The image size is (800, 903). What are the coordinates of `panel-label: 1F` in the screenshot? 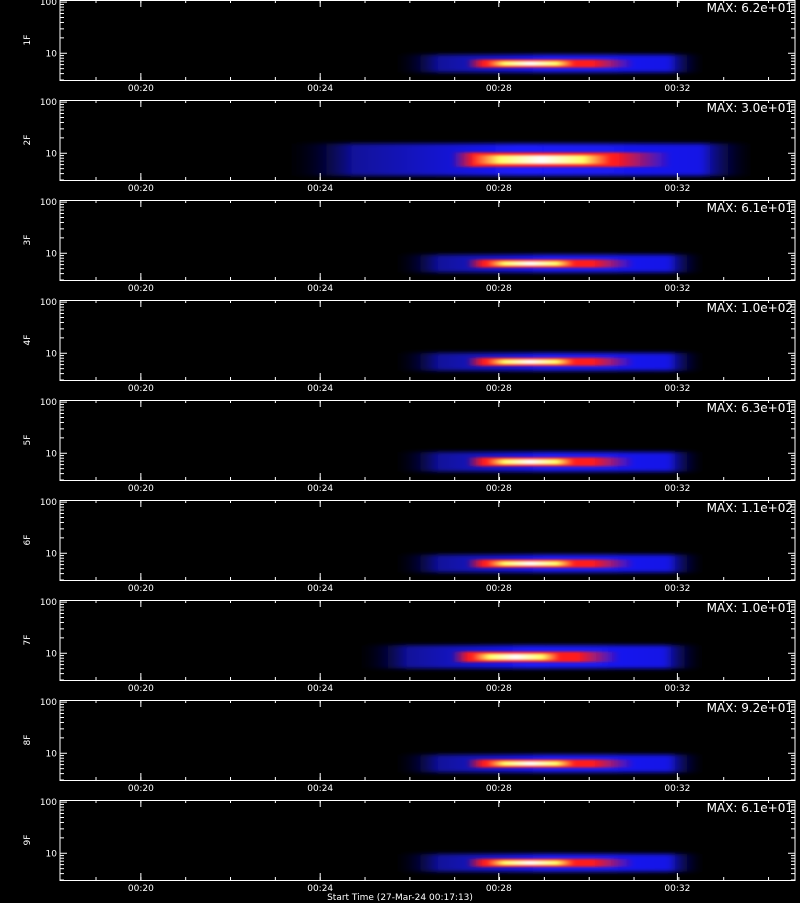 It's located at (28, 40).